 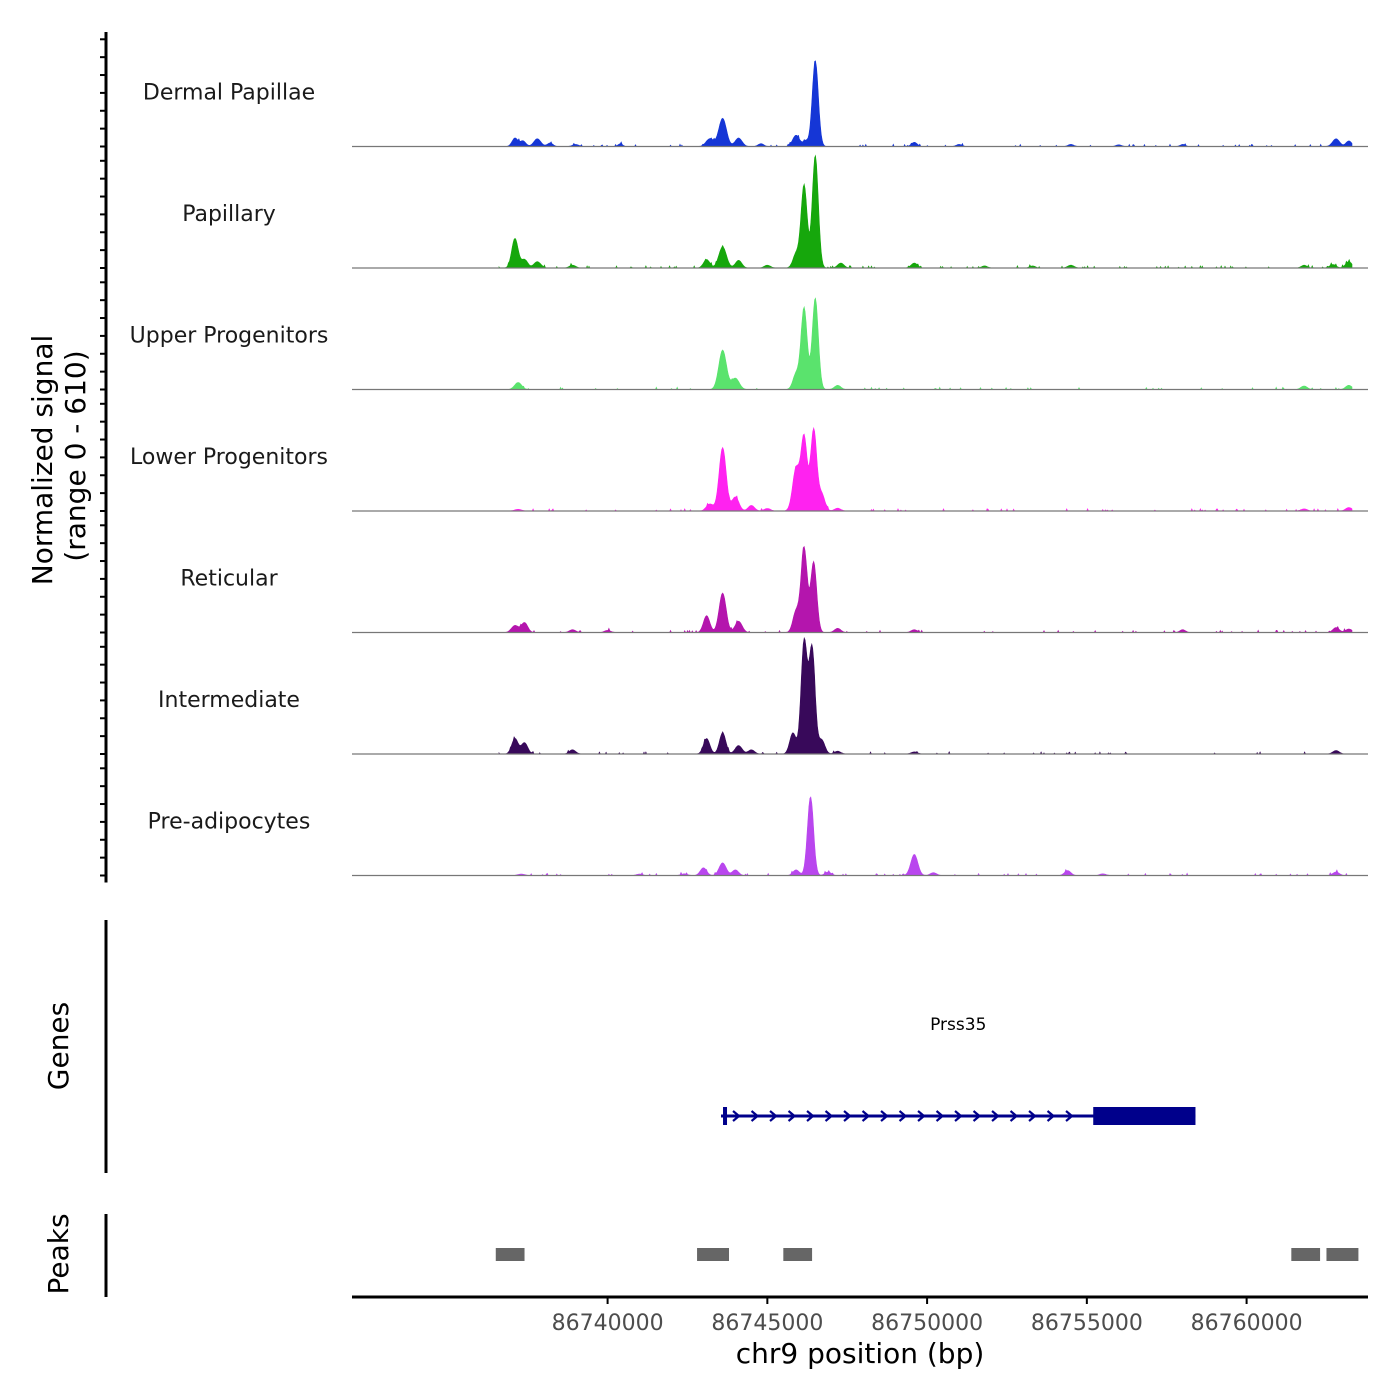 I want to click on y-axis-title-line2: (range 0 - 610), so click(x=75, y=455).